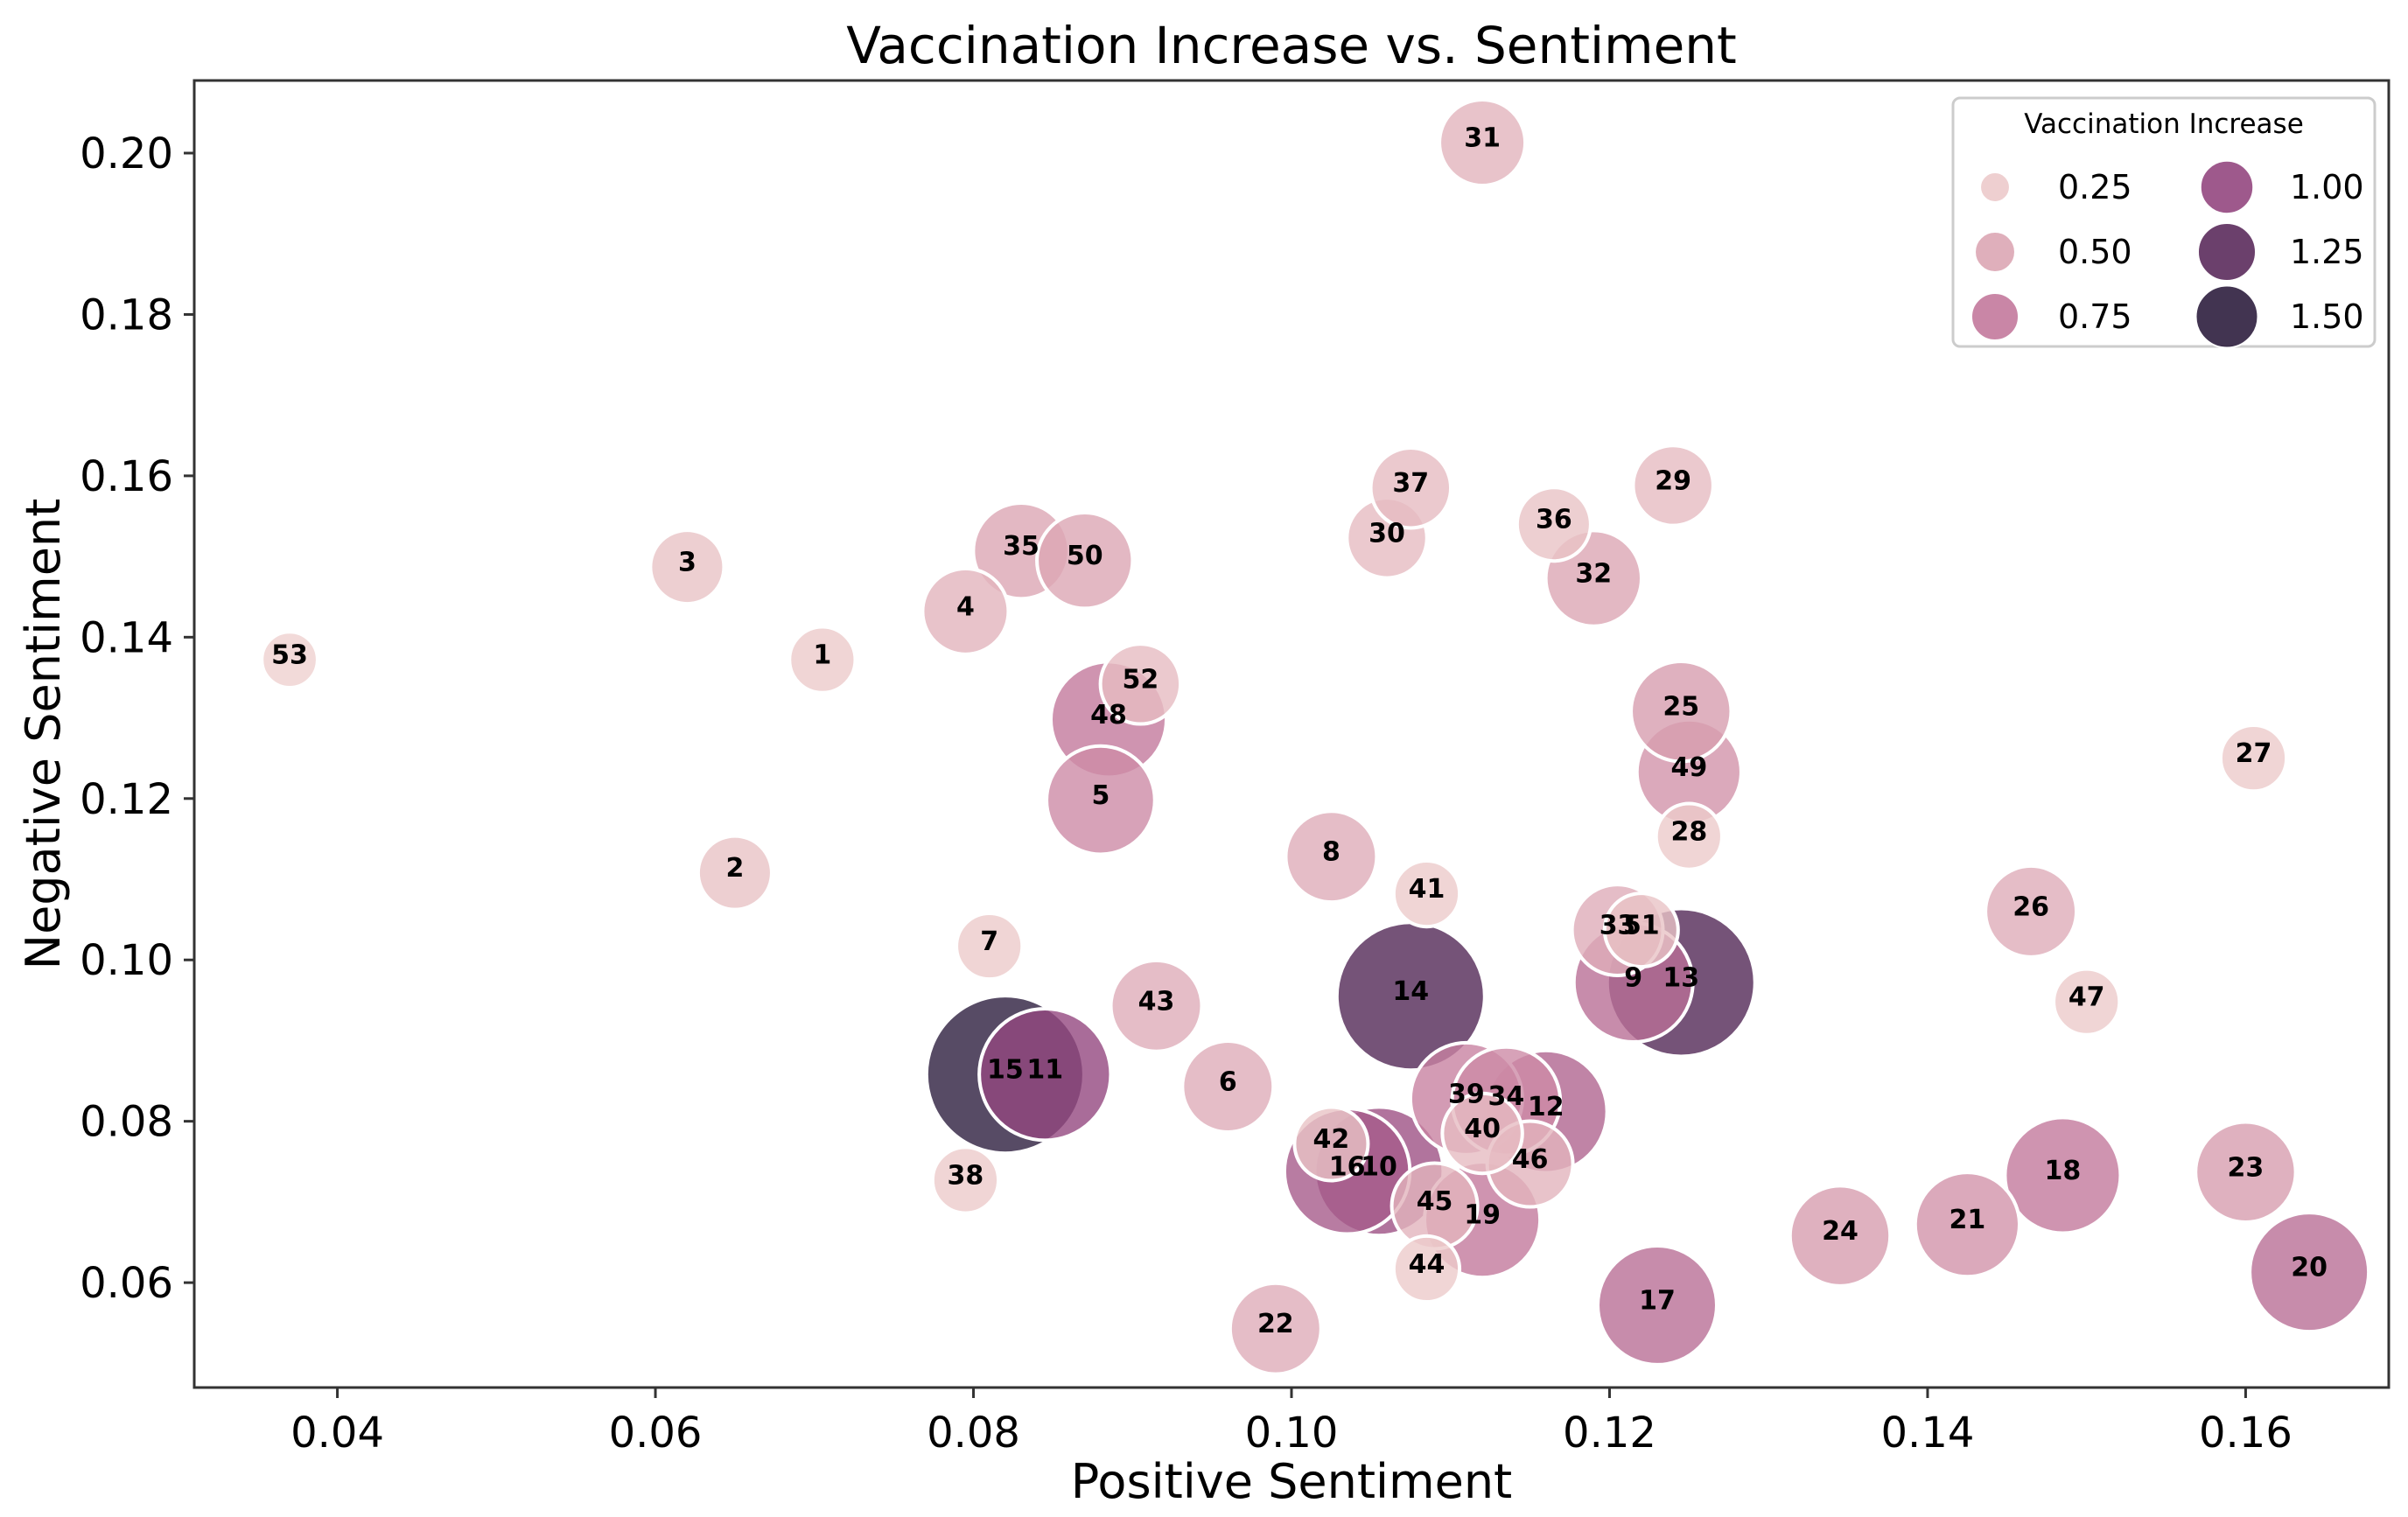 Image resolution: width=2408 pixels, height=1517 pixels. I want to click on point-label-48: 48, so click(1108, 715).